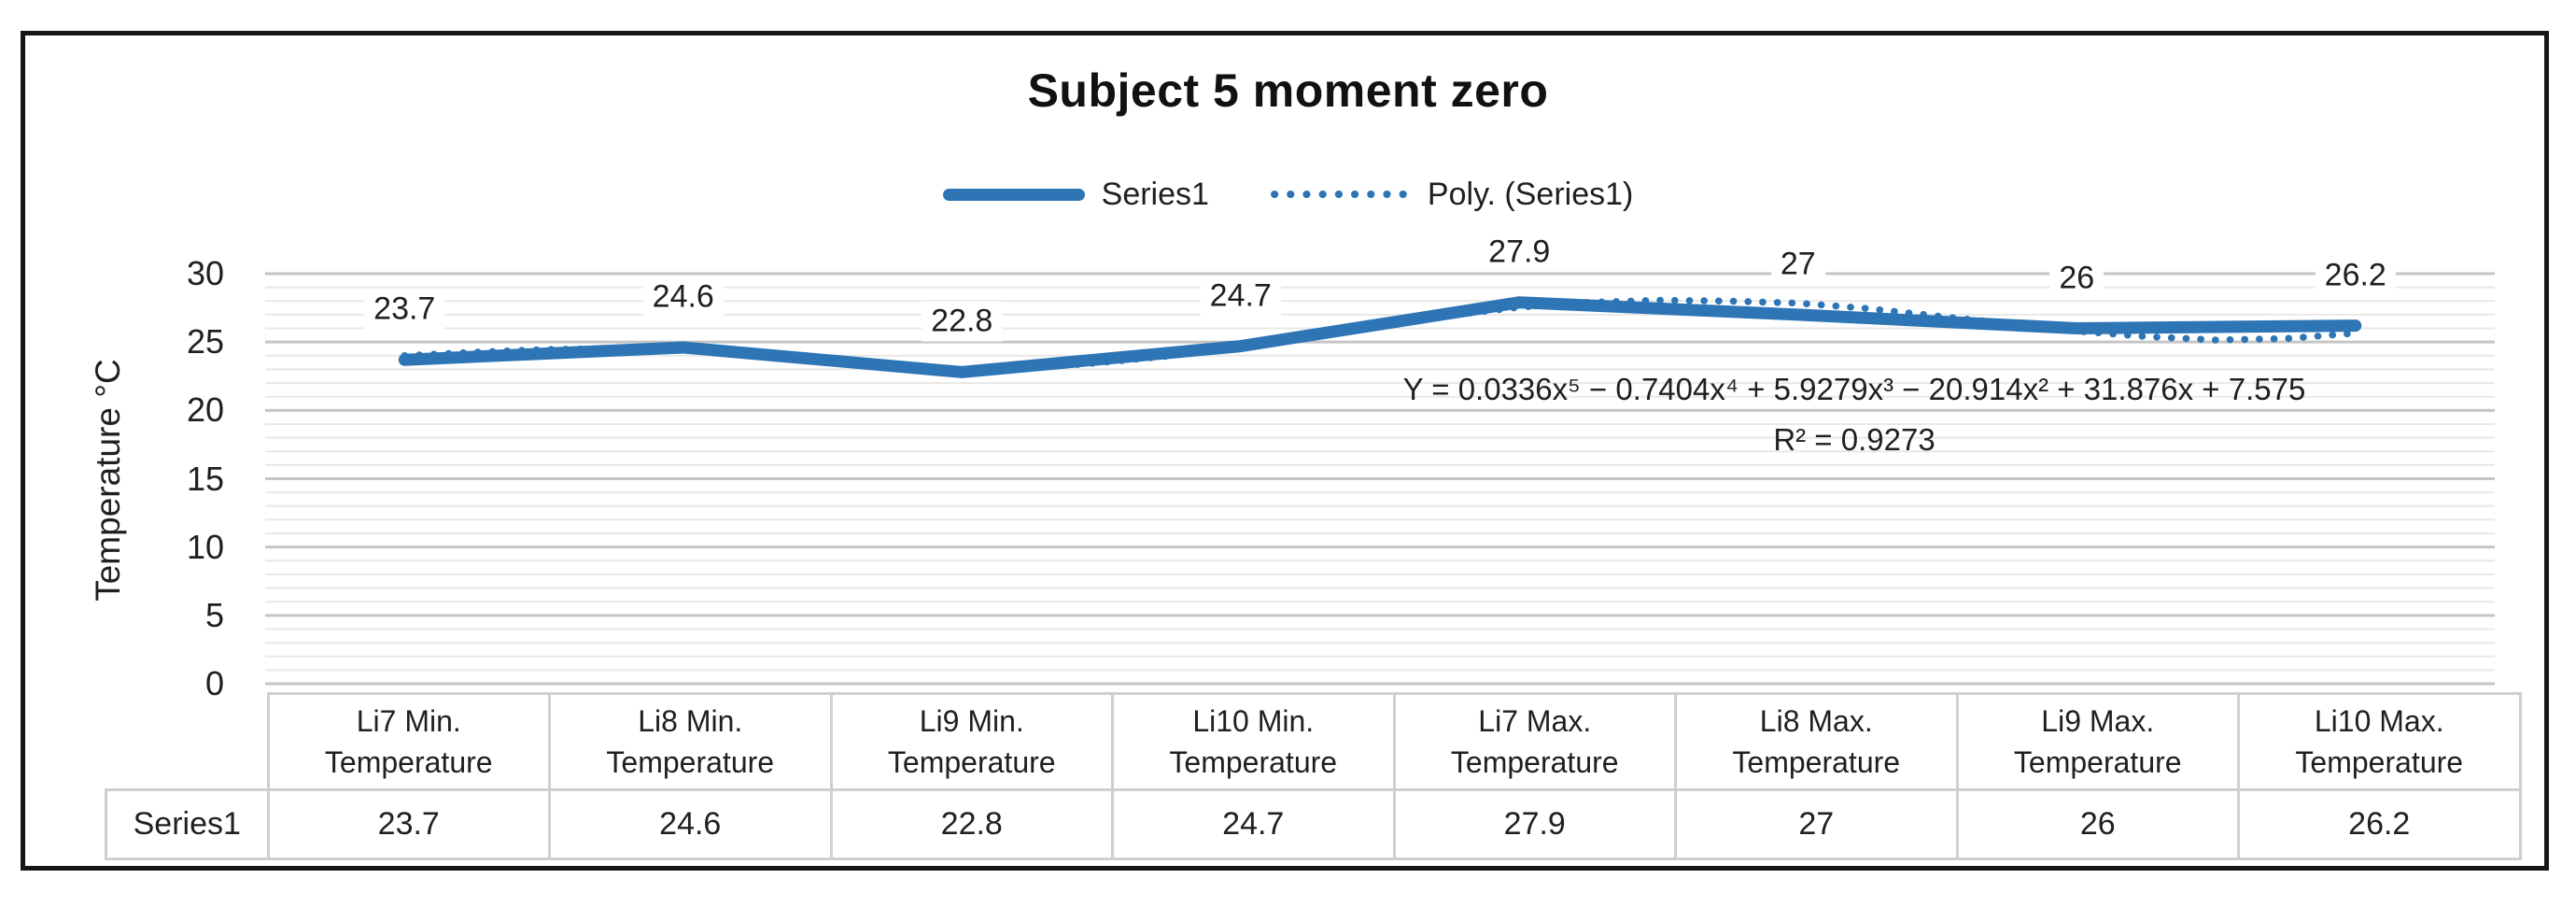 The image size is (2576, 907). Describe the element at coordinates (188, 824) in the screenshot. I see `series-row-header: Series1` at that location.